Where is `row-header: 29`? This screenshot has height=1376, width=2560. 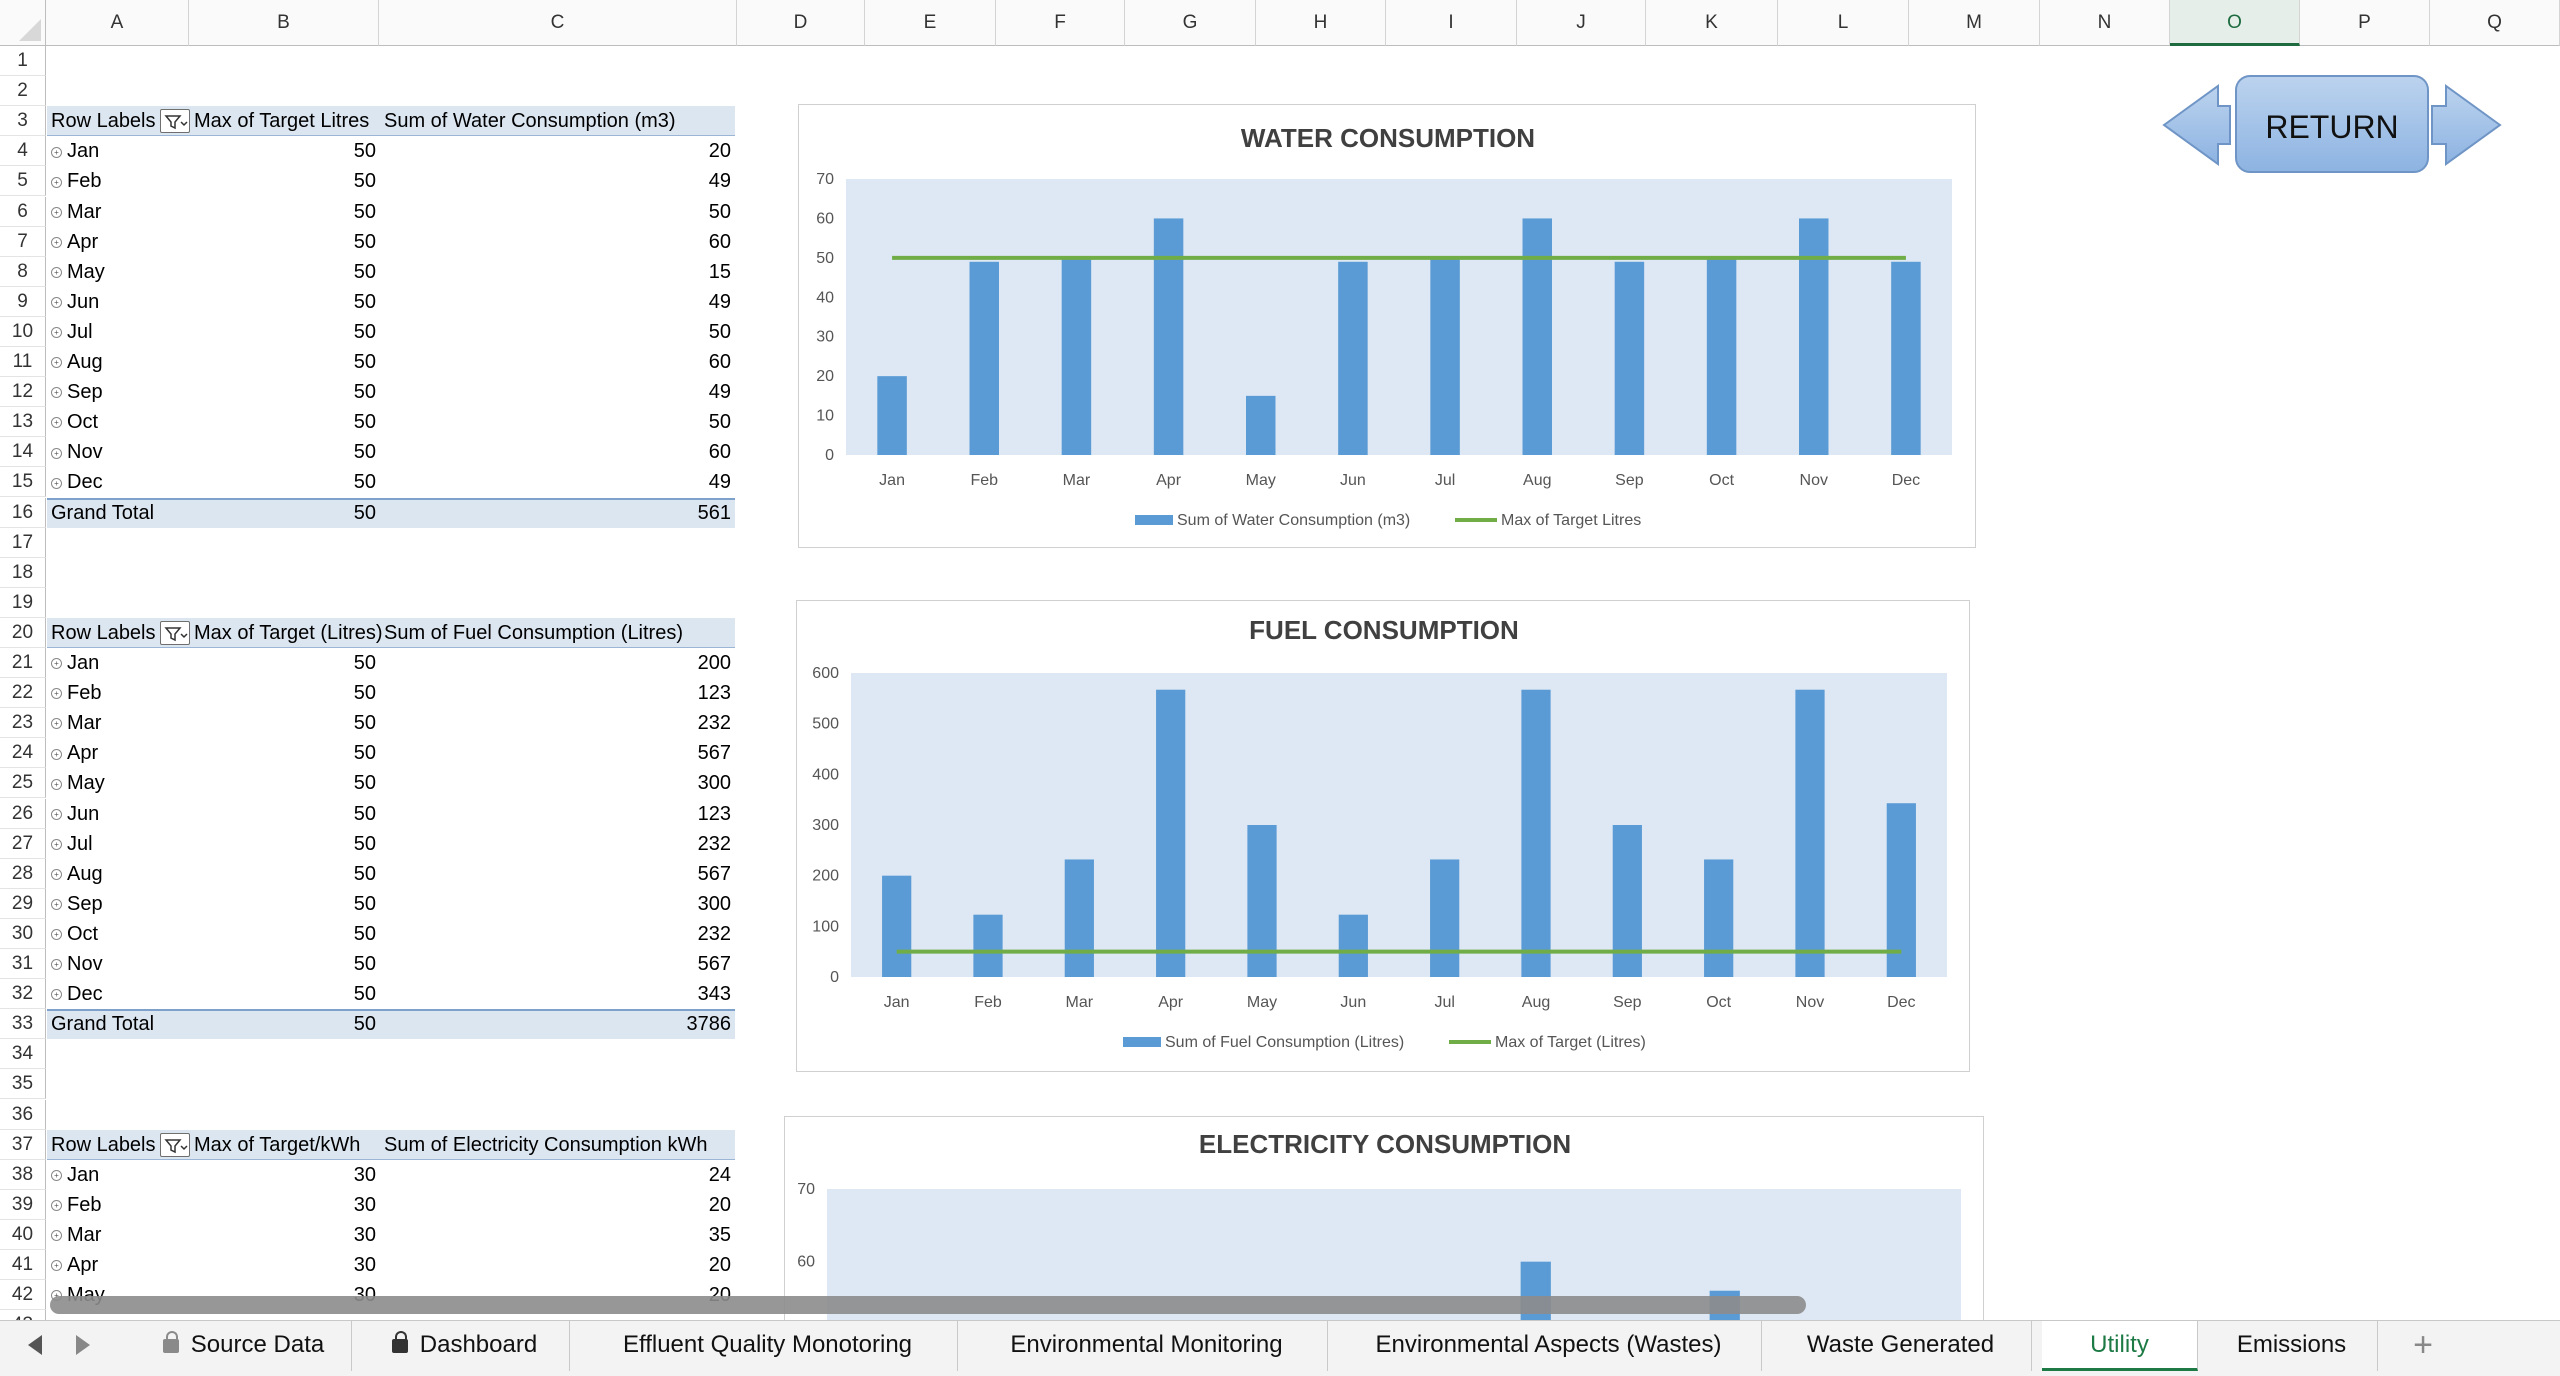 row-header: 29 is located at coordinates (23, 903).